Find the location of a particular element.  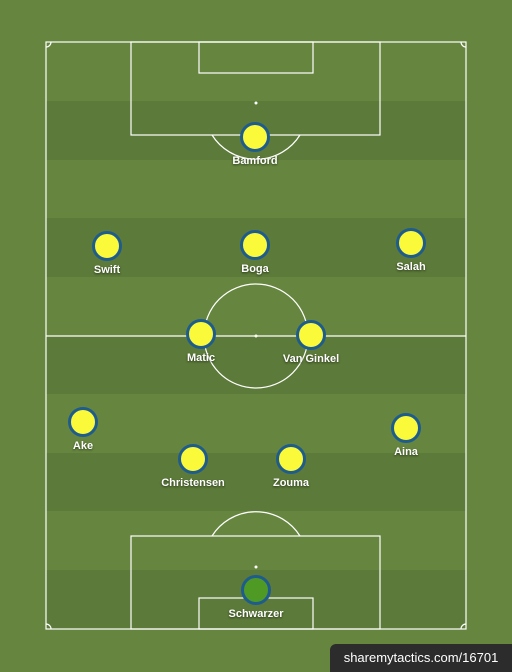

top-goal-area is located at coordinates (256, 57).